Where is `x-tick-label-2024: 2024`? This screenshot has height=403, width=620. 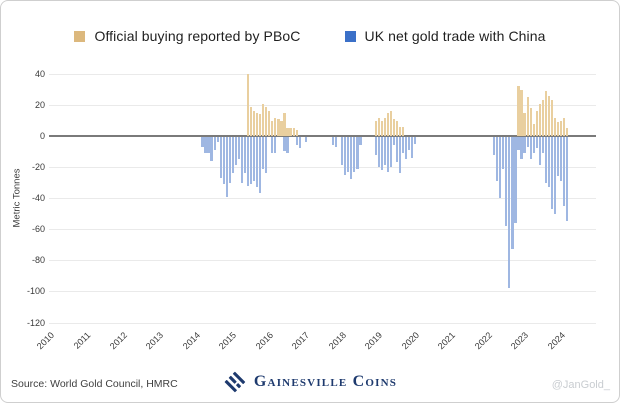
x-tick-label-2024: 2024 is located at coordinates (556, 341).